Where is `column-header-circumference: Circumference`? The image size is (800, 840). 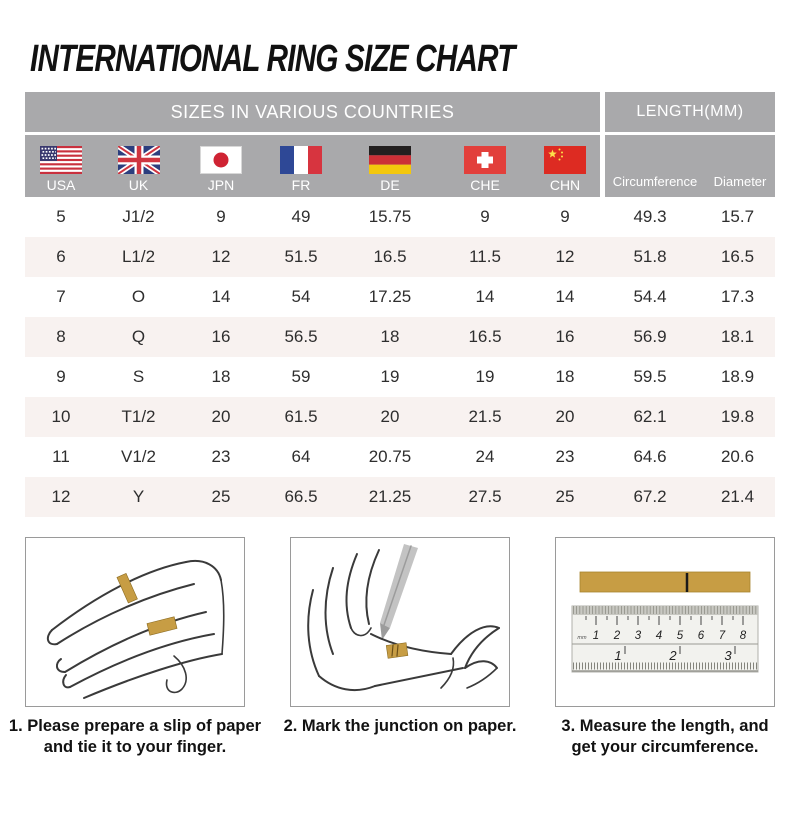
column-header-circumference: Circumference is located at coordinates (655, 166).